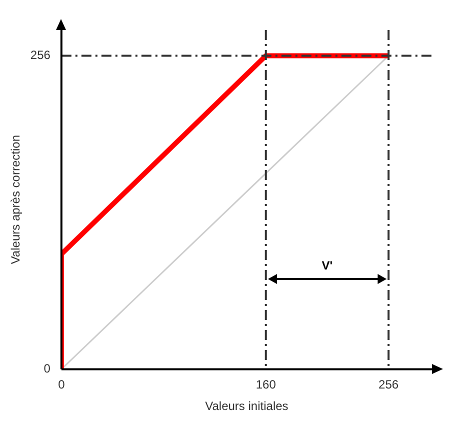 The height and width of the screenshot is (423, 452). Describe the element at coordinates (62, 385) in the screenshot. I see `x-tick-label: 0` at that location.